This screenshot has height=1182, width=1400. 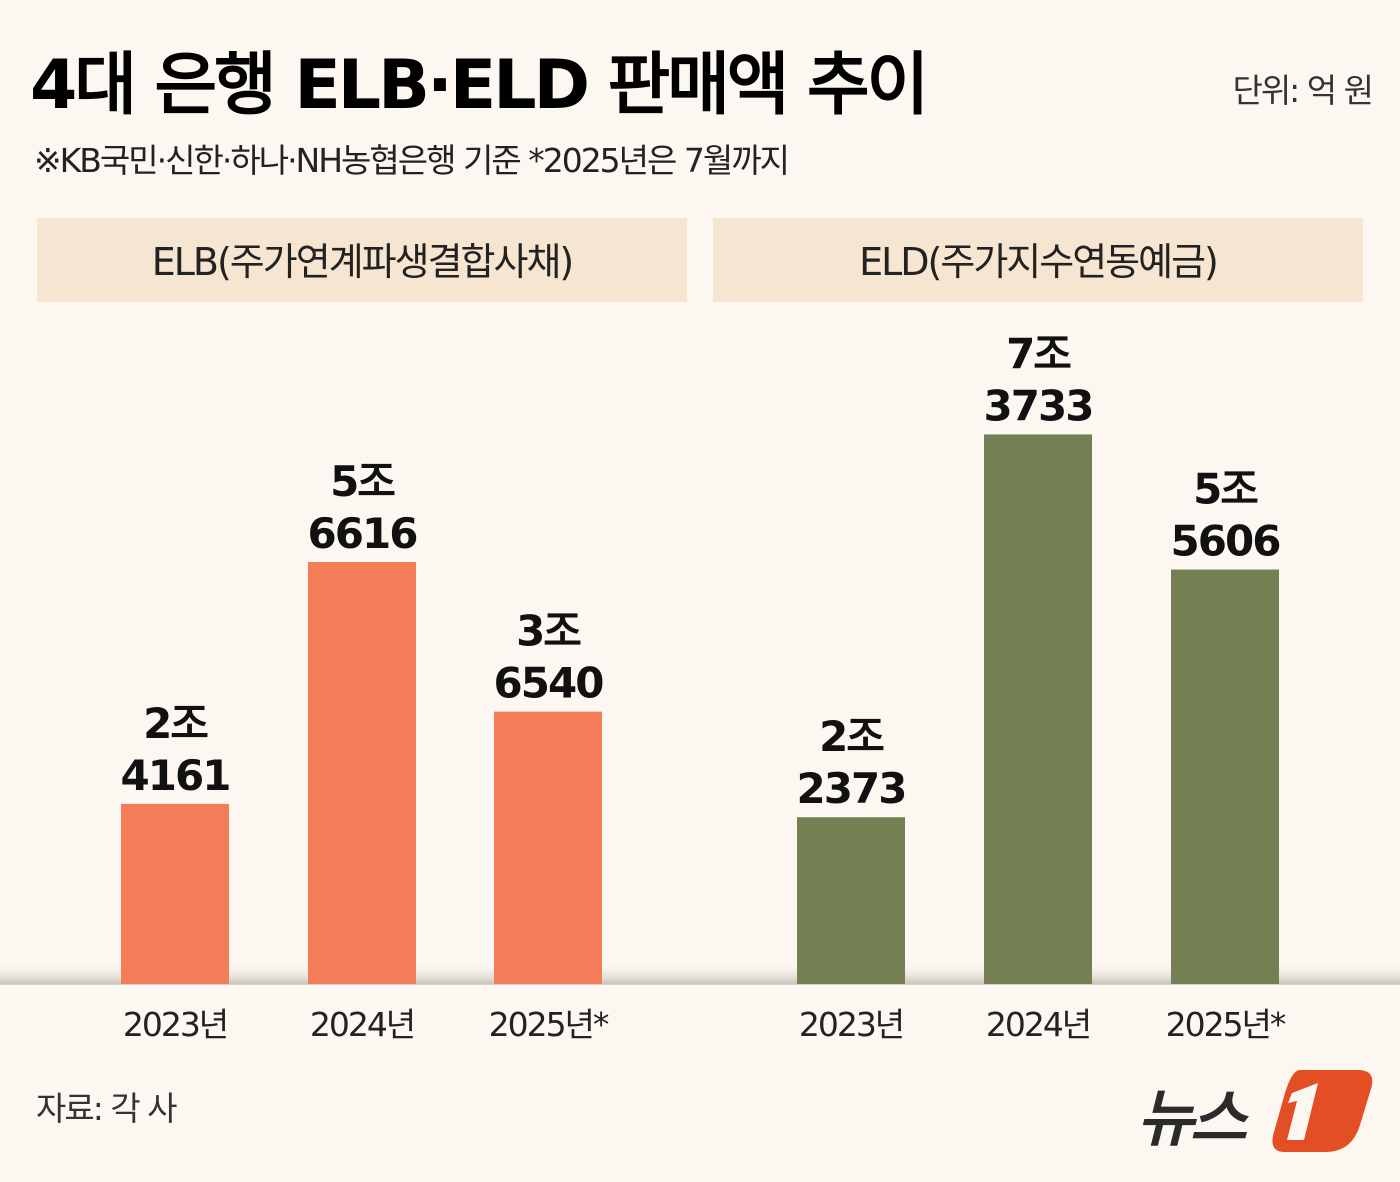 What do you see at coordinates (411, 160) in the screenshot?
I see `chart-subtitle: ※KB국민·신한·하나·NH농협은행 기준 *2025년은 7월까지` at bounding box center [411, 160].